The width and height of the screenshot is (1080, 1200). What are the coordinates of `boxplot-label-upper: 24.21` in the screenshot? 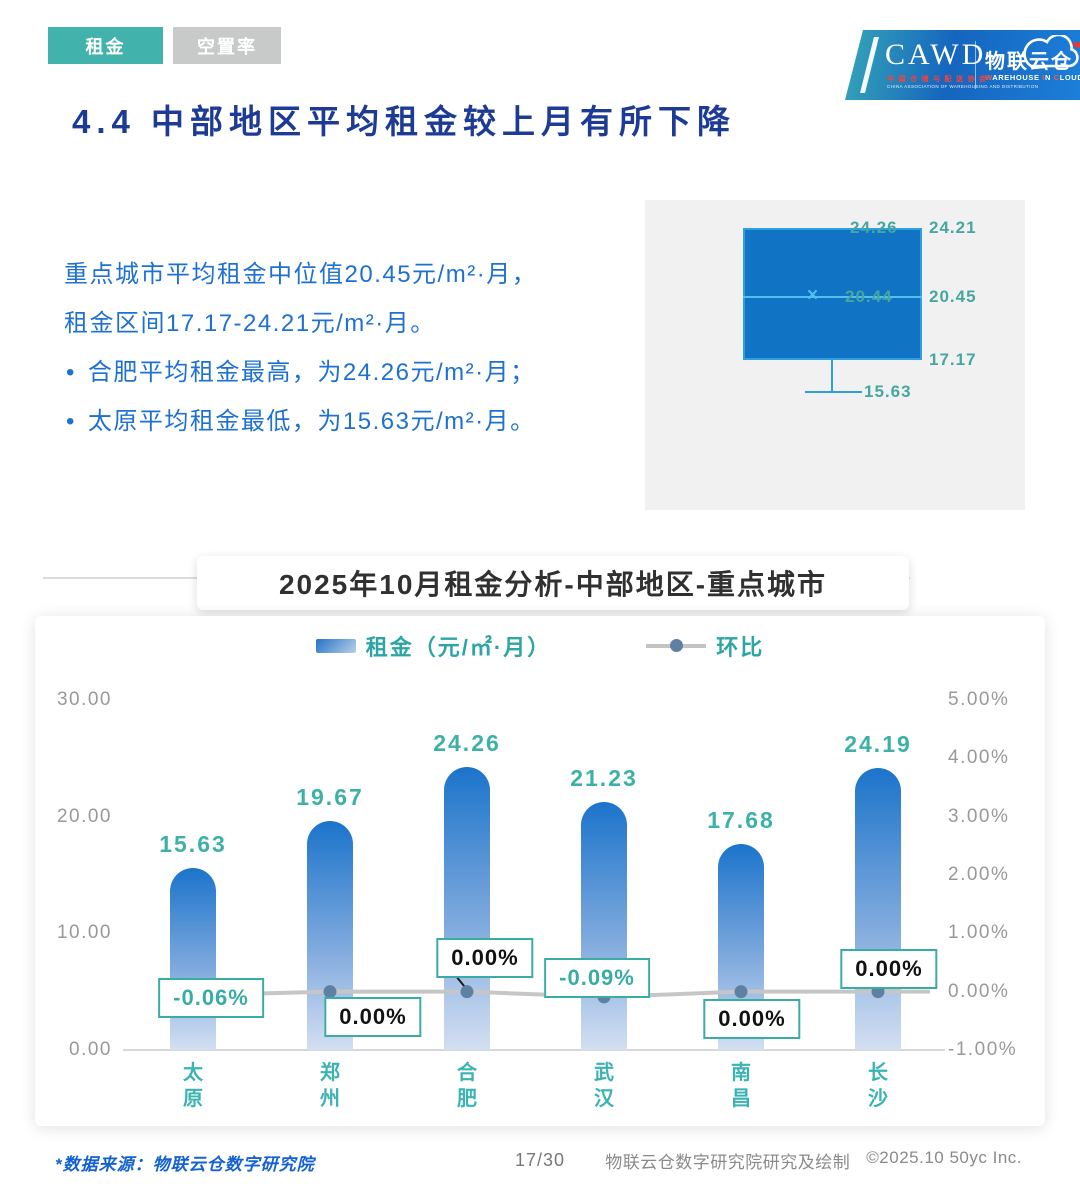 It's located at (953, 227).